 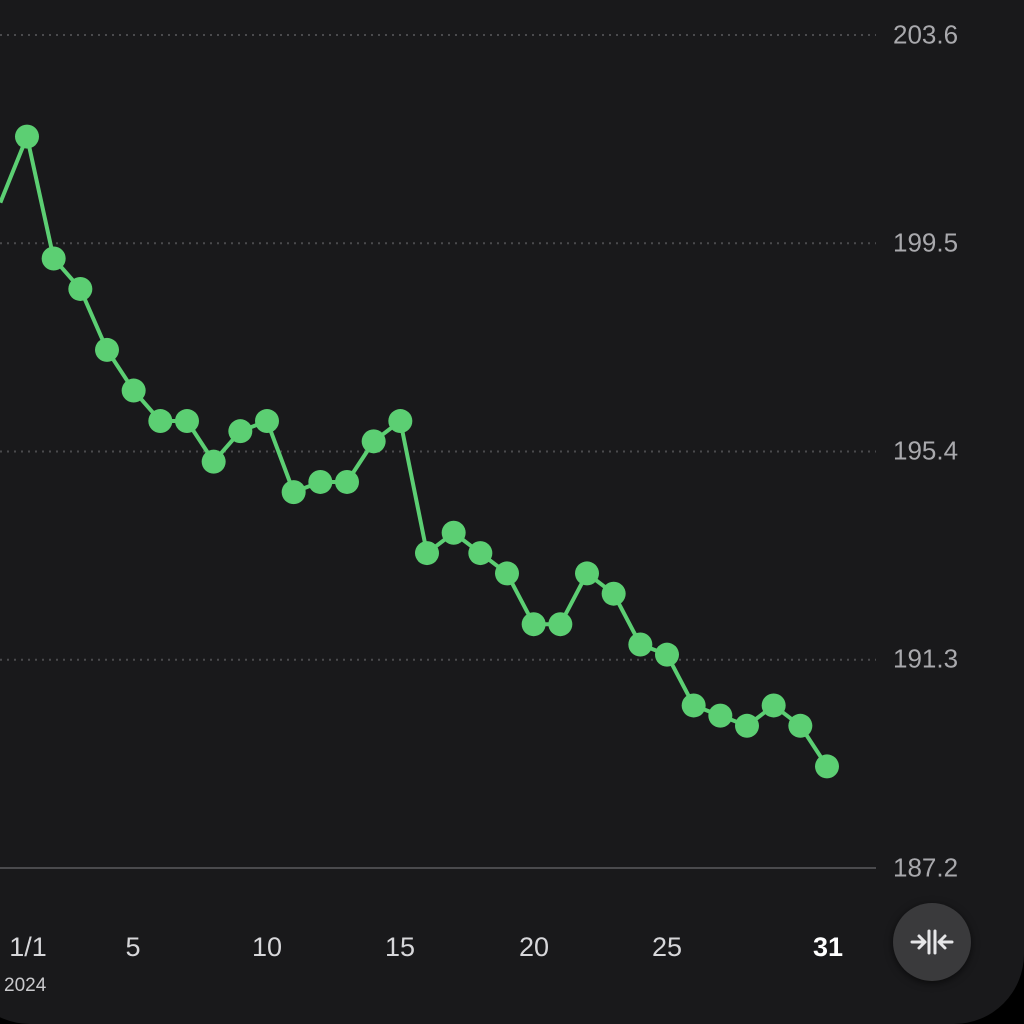 I want to click on y-tick-label: 199.5, so click(x=926, y=242).